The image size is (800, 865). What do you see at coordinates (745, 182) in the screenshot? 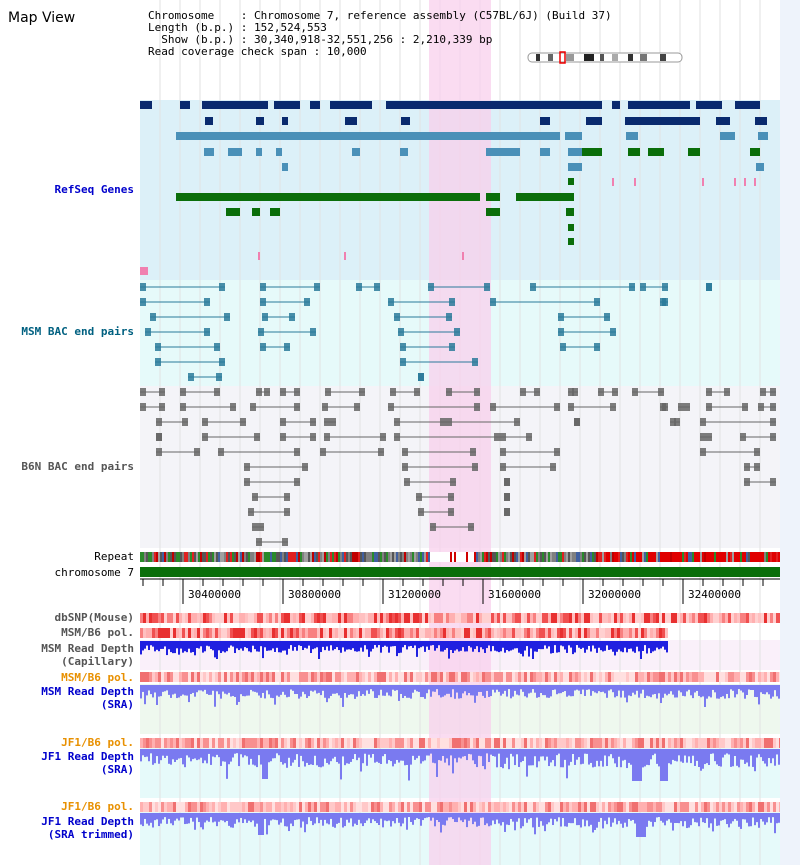
I see `gene-mark` at bounding box center [745, 182].